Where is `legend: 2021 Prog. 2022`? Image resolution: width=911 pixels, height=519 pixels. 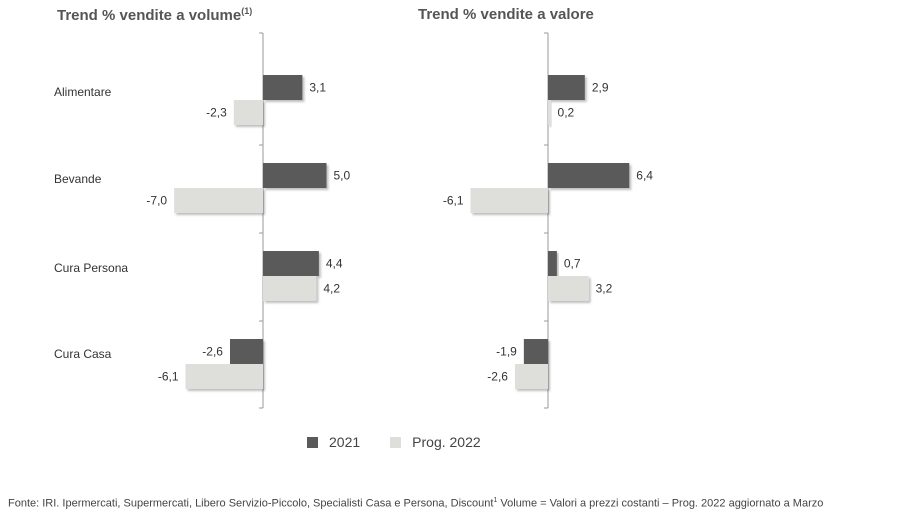 legend: 2021 Prog. 2022 is located at coordinates (409, 442).